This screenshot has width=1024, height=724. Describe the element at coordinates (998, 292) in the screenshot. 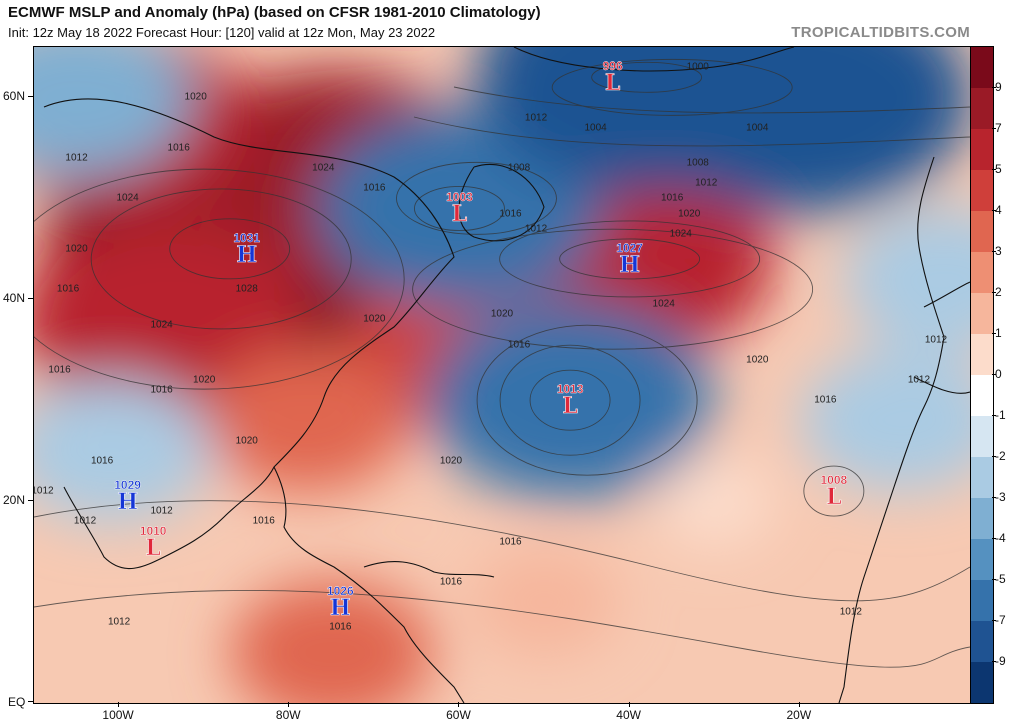

I see `colorbar-tick-label: 2` at that location.